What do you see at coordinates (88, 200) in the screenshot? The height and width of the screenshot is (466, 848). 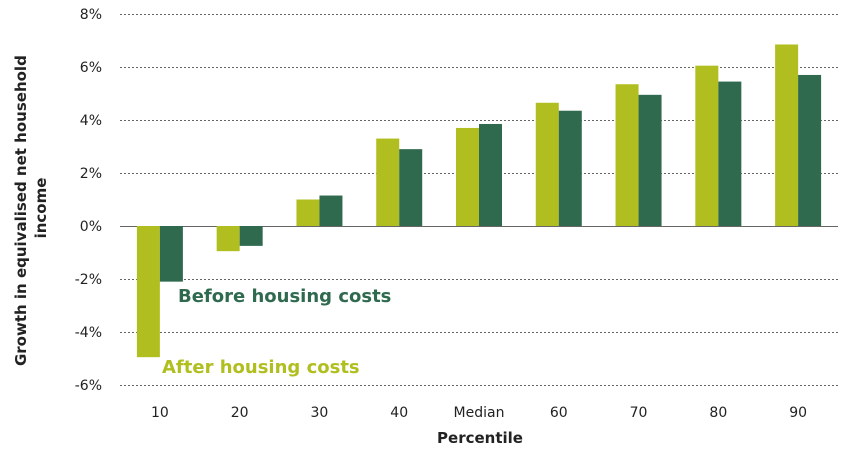 I see `y-tick-labels: 8% 6% 4% 2% 0% -2% -4% -6%` at bounding box center [88, 200].